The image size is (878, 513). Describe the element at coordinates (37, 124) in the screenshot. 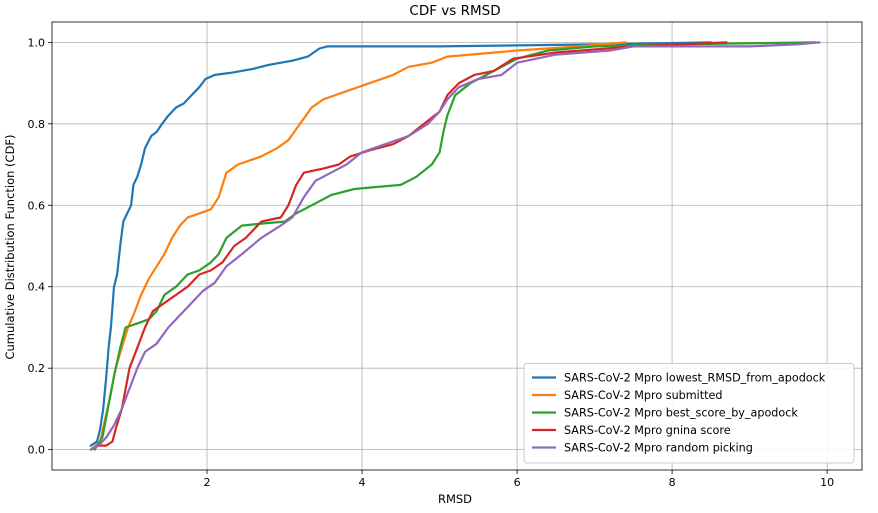

I see `y-tick-label: 0.8` at that location.